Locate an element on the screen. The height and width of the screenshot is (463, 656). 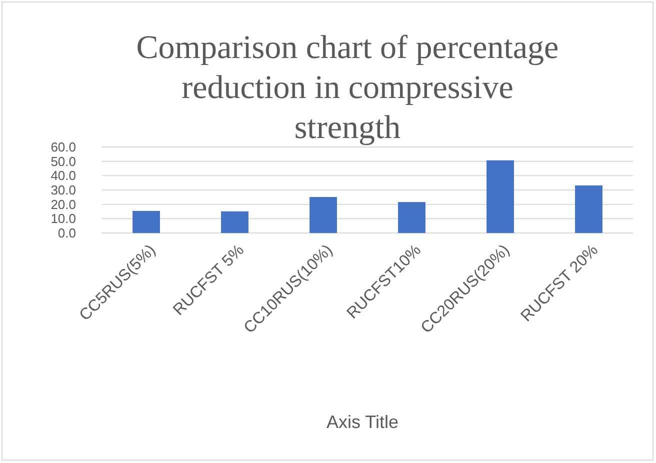
y-tick-label: 50.0 is located at coordinates (63, 161).